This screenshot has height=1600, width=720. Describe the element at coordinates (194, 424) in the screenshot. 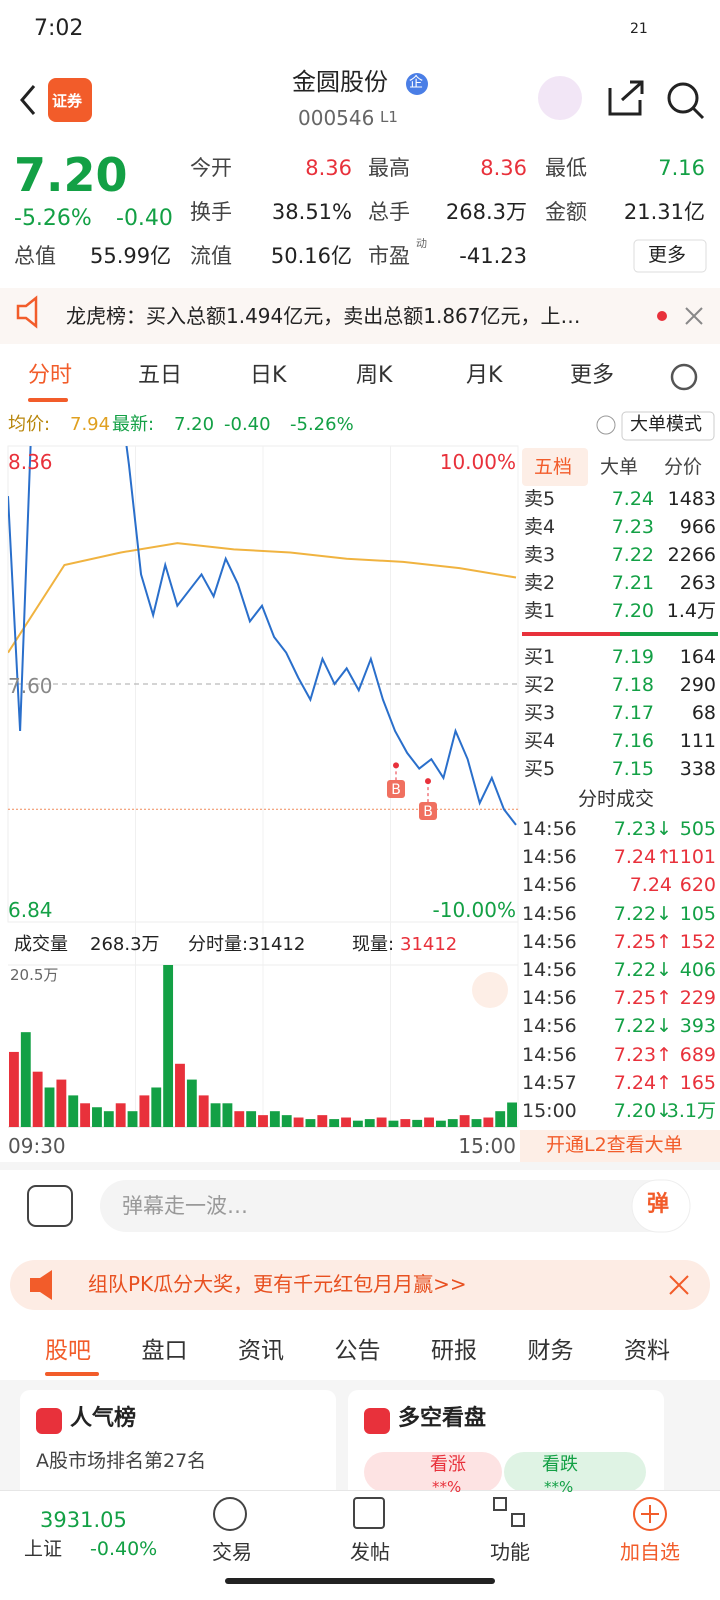

I see `avg-bar: 7.20` at that location.